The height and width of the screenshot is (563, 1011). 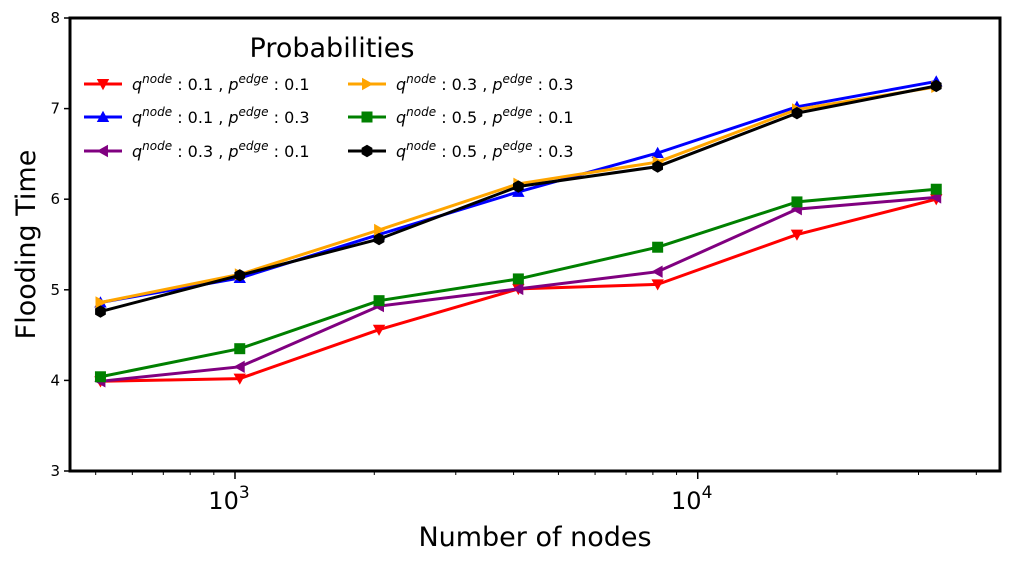 I want to click on y-tick-label: 6, so click(x=55, y=199).